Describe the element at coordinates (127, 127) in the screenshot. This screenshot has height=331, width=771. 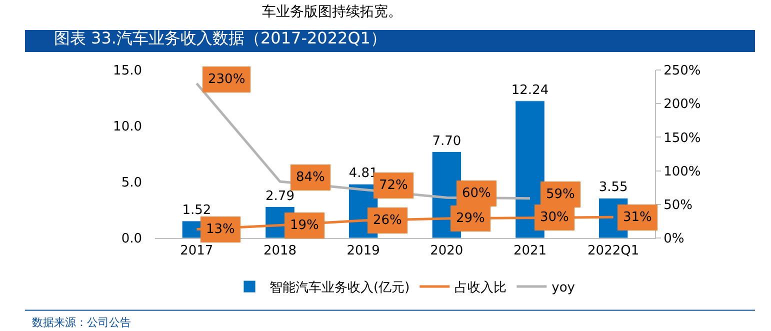
I see `y-tick-label: 10.0` at that location.